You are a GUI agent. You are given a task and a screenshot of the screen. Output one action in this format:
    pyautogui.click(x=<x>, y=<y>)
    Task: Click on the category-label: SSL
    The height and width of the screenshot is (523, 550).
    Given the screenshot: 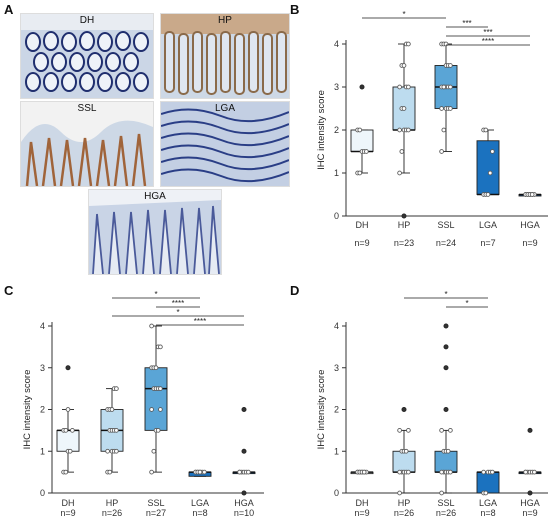 What is the action you would take?
    pyautogui.click(x=445, y=225)
    